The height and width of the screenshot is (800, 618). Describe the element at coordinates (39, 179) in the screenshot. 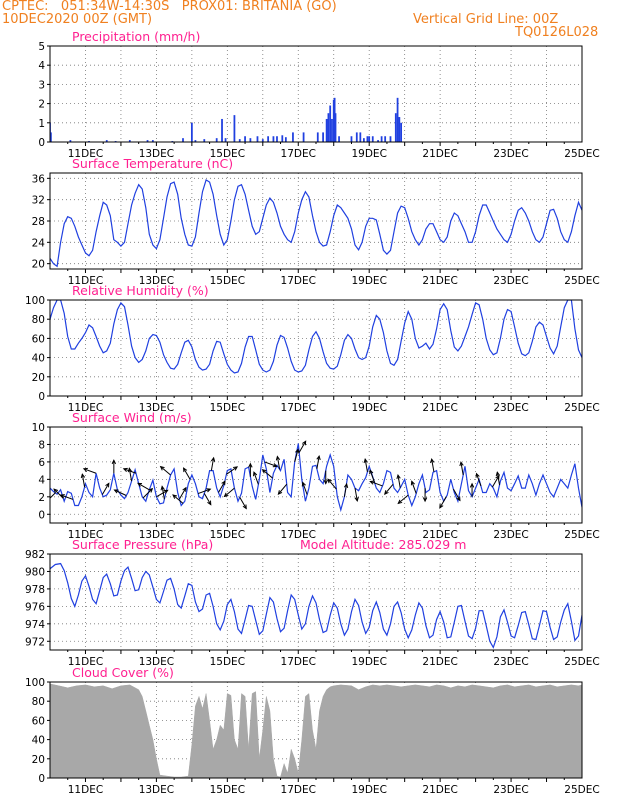

I see `y-tick-label: 36` at that location.